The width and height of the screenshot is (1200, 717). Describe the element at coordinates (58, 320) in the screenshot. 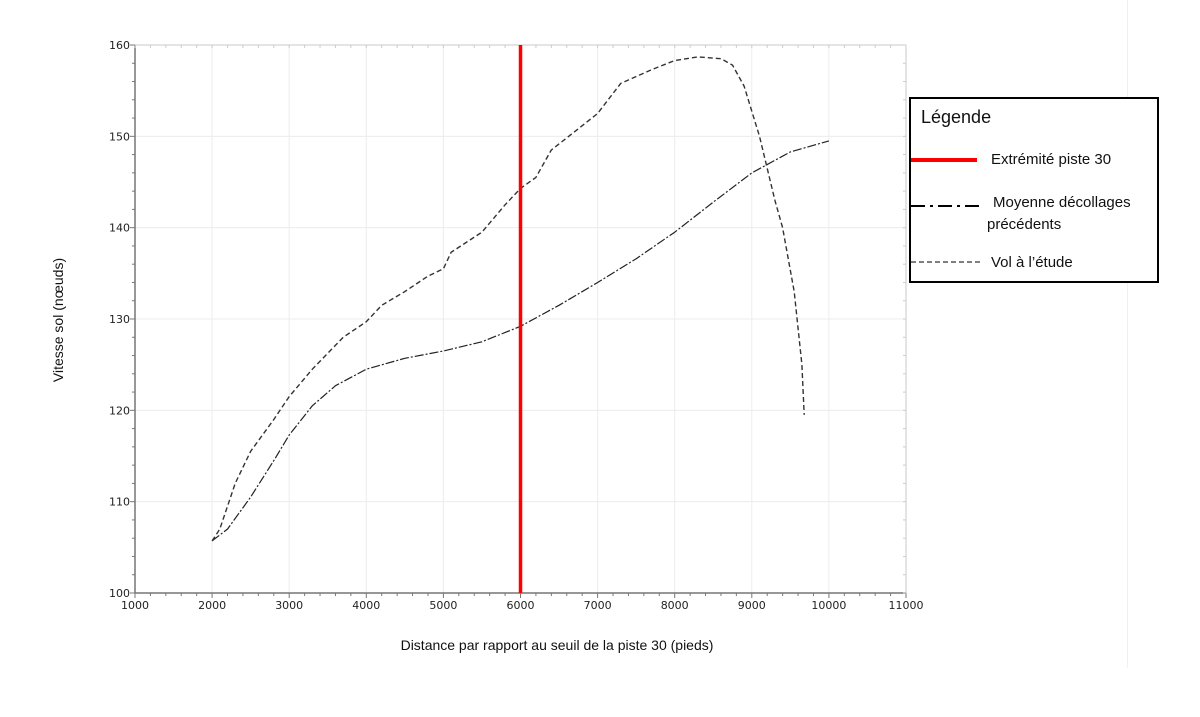

I see `y-axis-title: Vitesse sol (nœuds)` at that location.